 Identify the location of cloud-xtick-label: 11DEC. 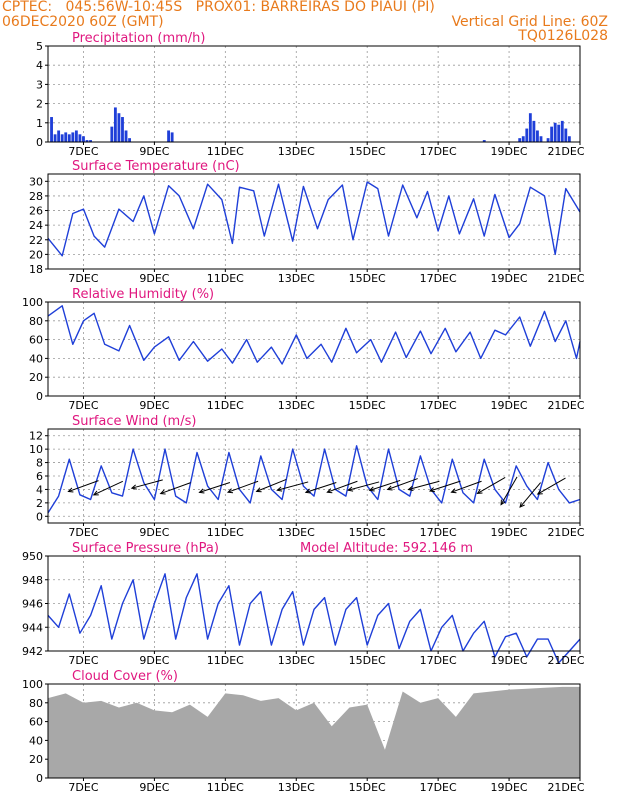
(225, 787).